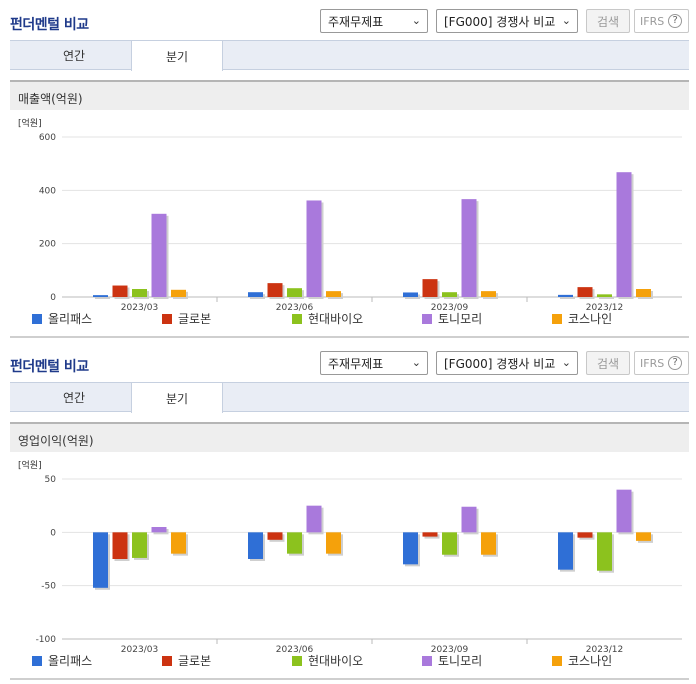  I want to click on period-tabs: 연간 분기, so click(349, 397).